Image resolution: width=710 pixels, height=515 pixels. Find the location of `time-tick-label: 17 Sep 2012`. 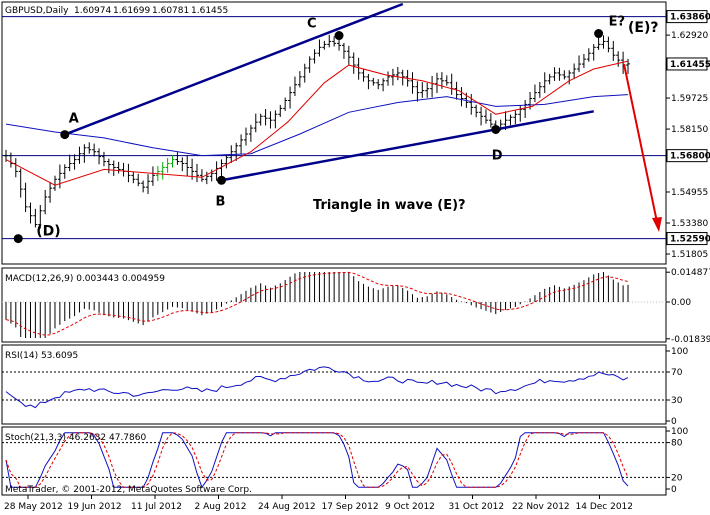

time-tick-label: 17 Sep 2012 is located at coordinates (350, 507).